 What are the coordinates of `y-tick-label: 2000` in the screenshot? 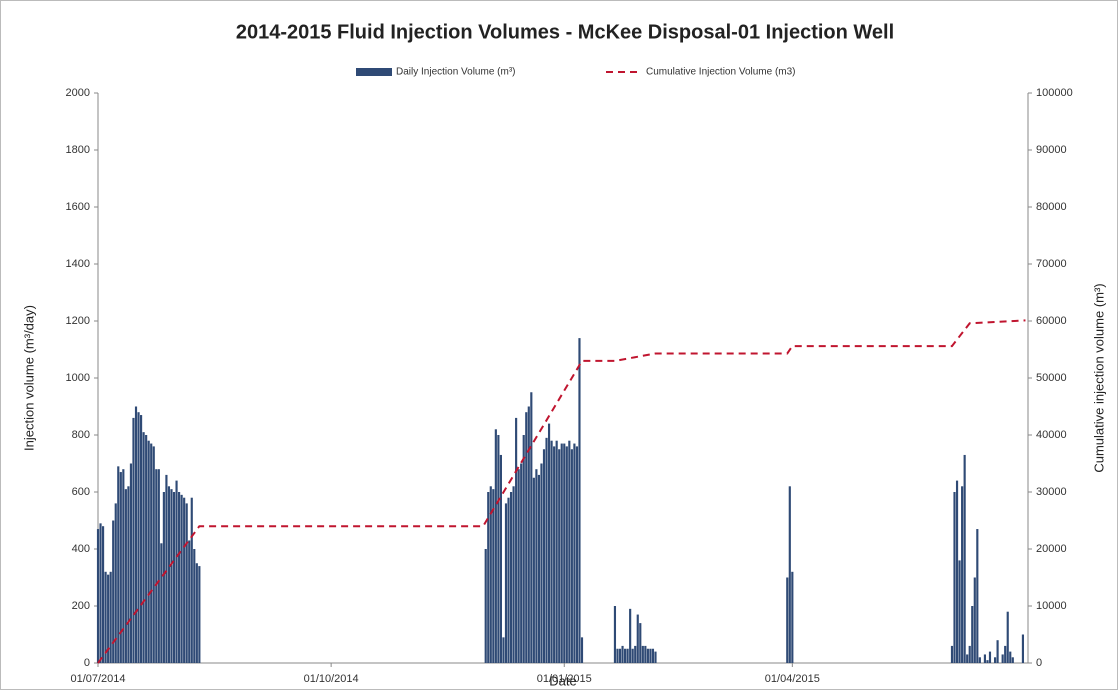 It's located at (78, 93).